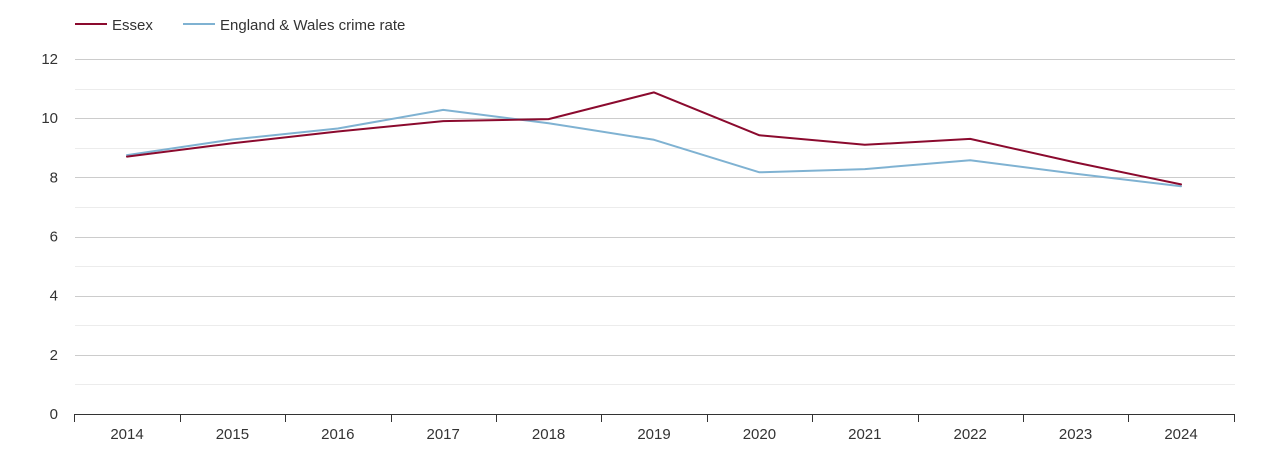 This screenshot has width=1270, height=450. What do you see at coordinates (654, 148) in the screenshot?
I see `series-line-england-wales-crime-rate` at bounding box center [654, 148].